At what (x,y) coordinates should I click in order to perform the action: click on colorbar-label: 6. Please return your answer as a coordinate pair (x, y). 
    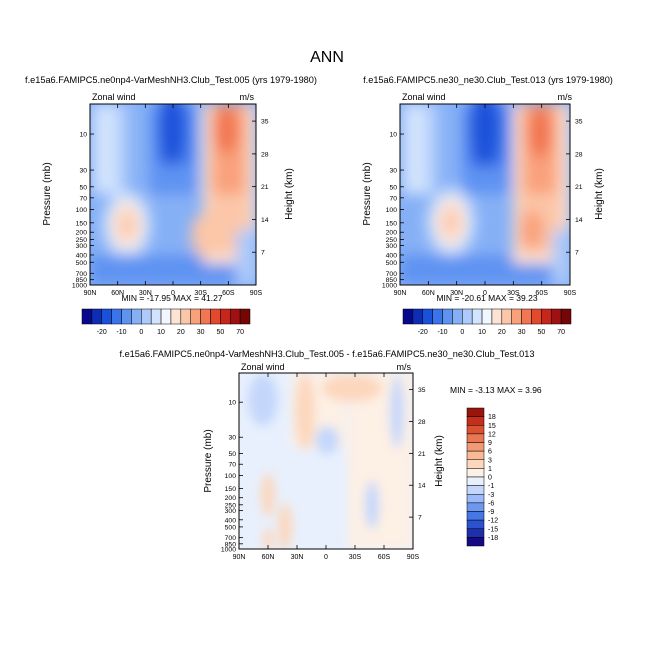
    Looking at the image, I should click on (490, 452).